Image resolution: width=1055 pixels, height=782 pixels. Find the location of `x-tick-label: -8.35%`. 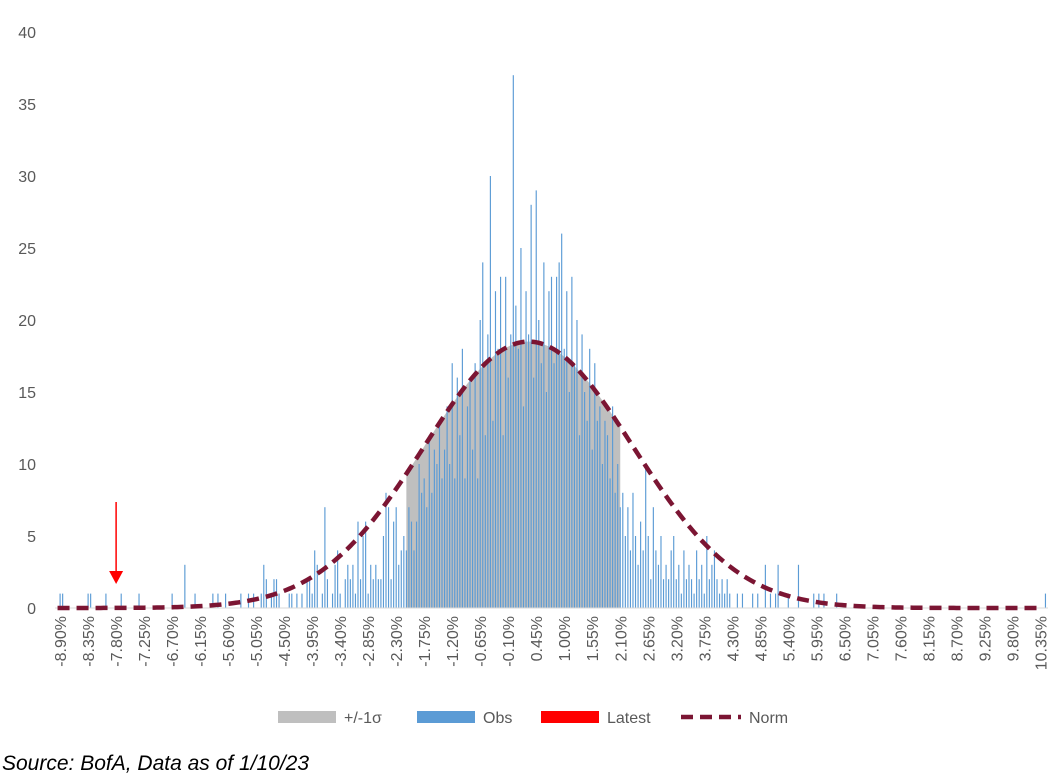

x-tick-label: -8.35% is located at coordinates (89, 641).